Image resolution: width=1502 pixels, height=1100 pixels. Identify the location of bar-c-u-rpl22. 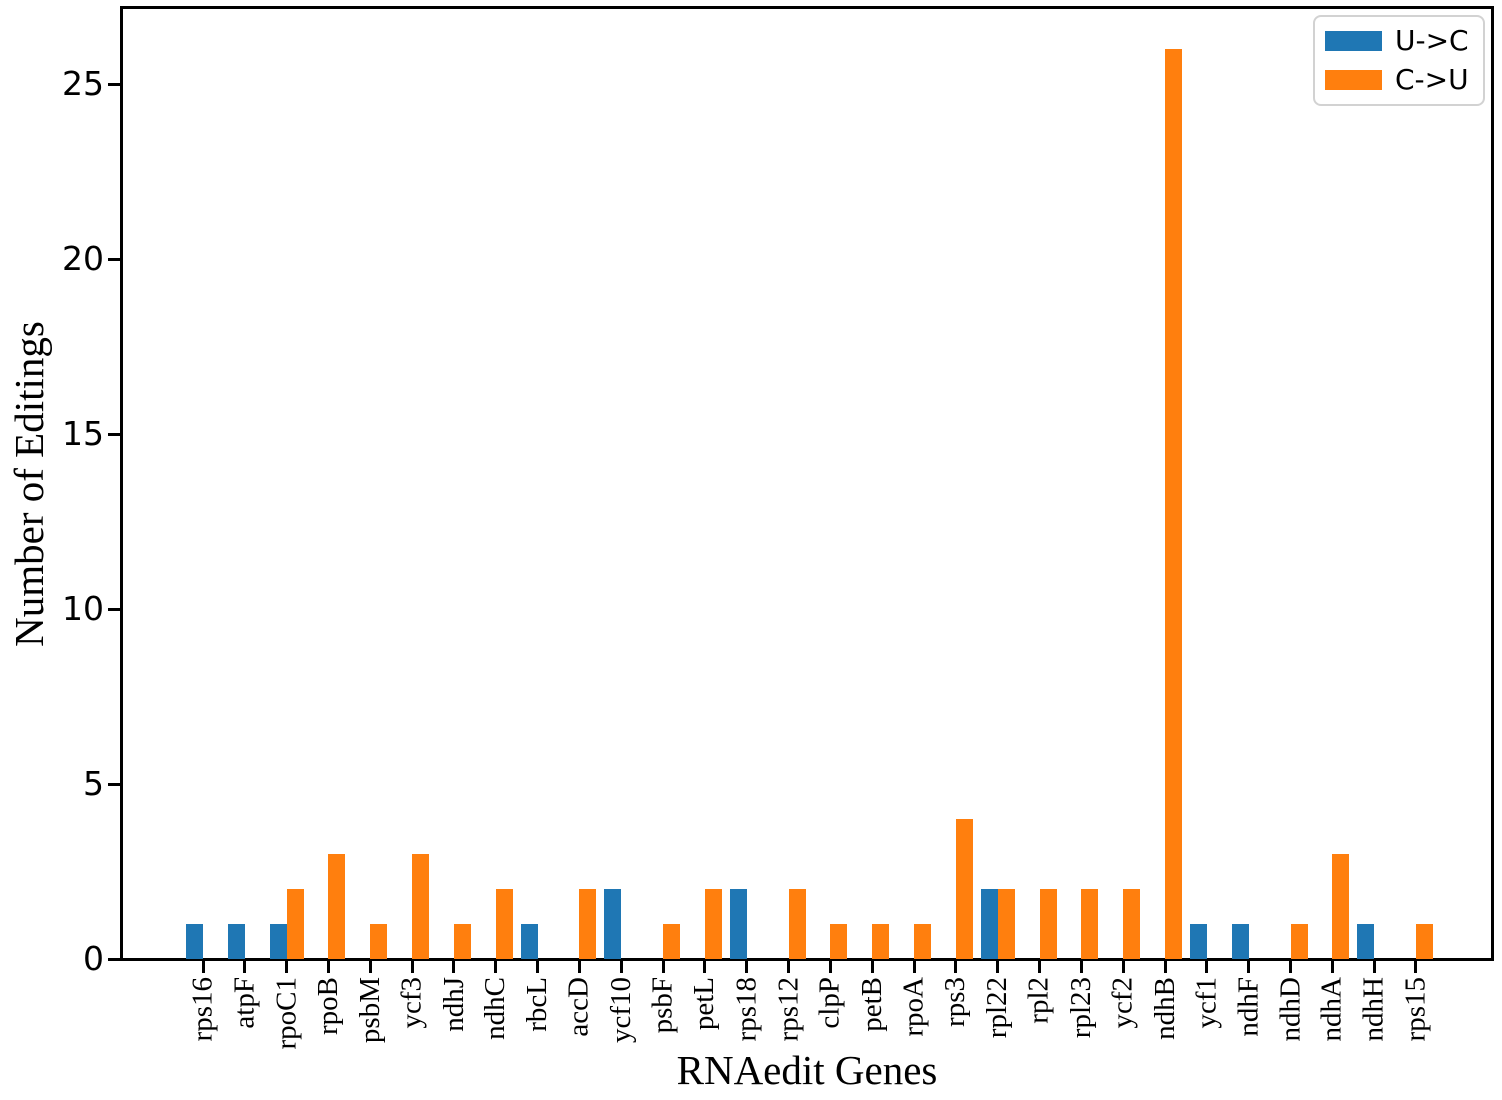
(1006, 924).